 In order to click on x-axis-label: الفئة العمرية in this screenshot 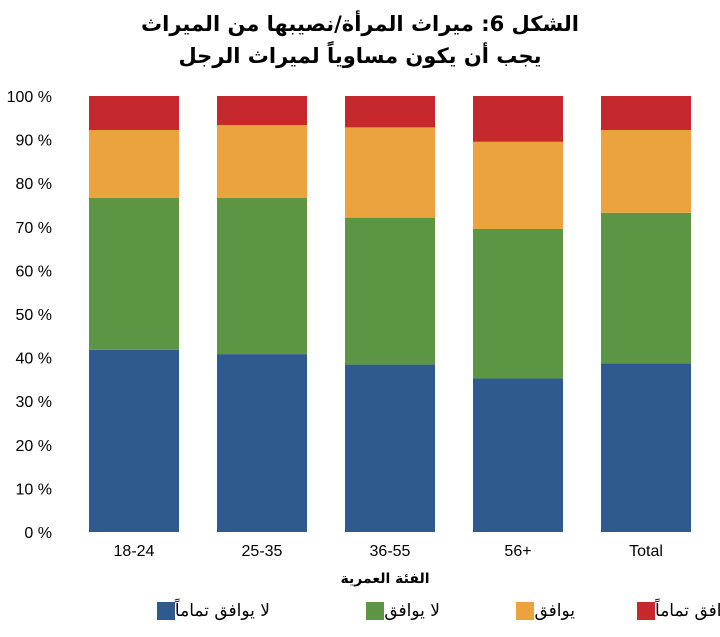, I will do `click(384, 579)`.